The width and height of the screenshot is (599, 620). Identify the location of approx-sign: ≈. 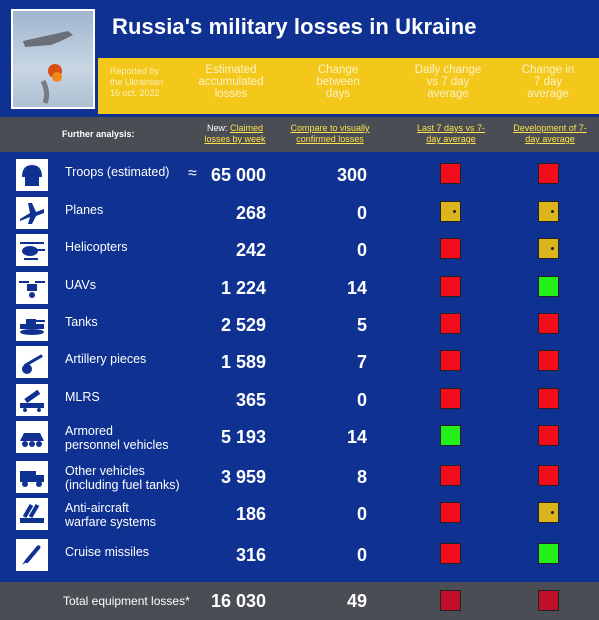
(192, 173).